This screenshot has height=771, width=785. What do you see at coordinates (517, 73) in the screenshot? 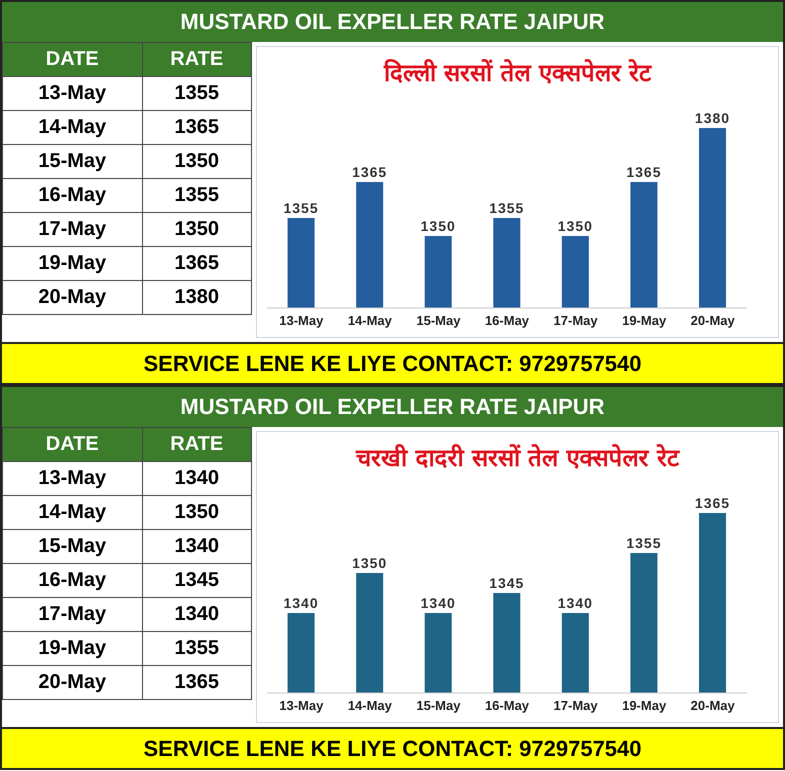
I see `chart-title: दिल्ली सरसों तेल एक्सपेलर रेट` at bounding box center [517, 73].